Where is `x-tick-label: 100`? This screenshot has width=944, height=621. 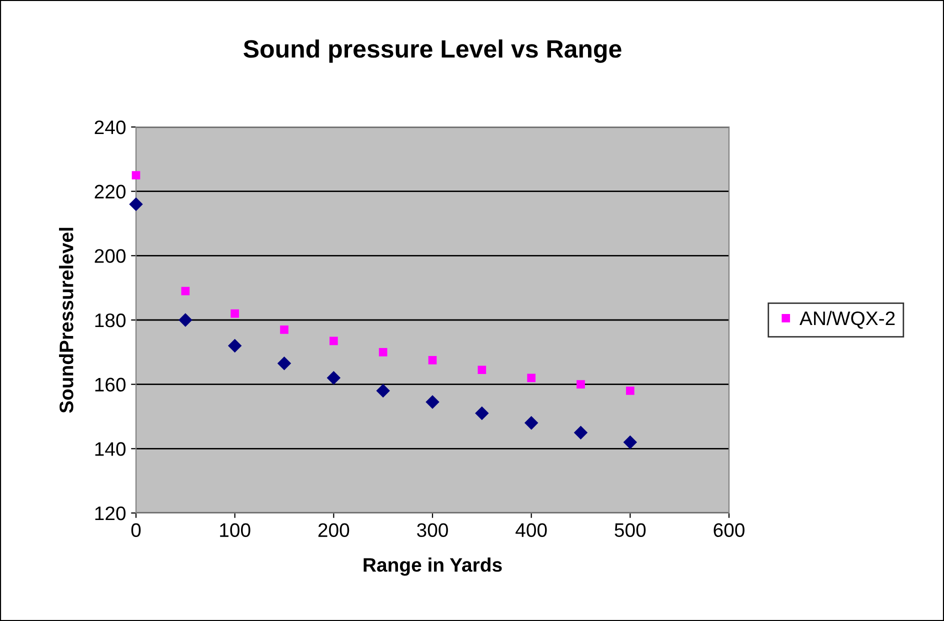 x-tick-label: 100 is located at coordinates (235, 530).